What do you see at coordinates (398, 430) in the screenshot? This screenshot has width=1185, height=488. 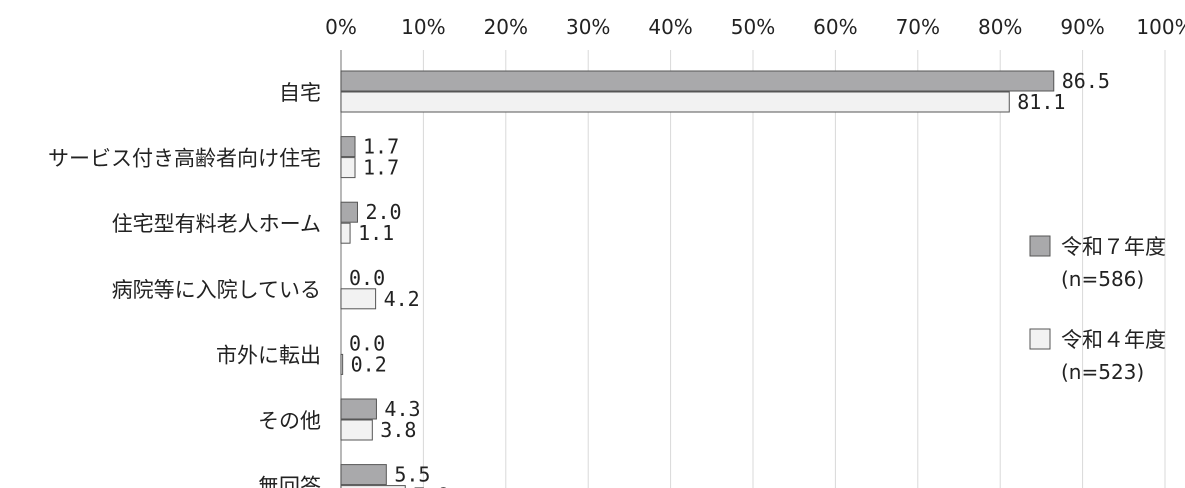 I see `data-label: 3.8` at bounding box center [398, 430].